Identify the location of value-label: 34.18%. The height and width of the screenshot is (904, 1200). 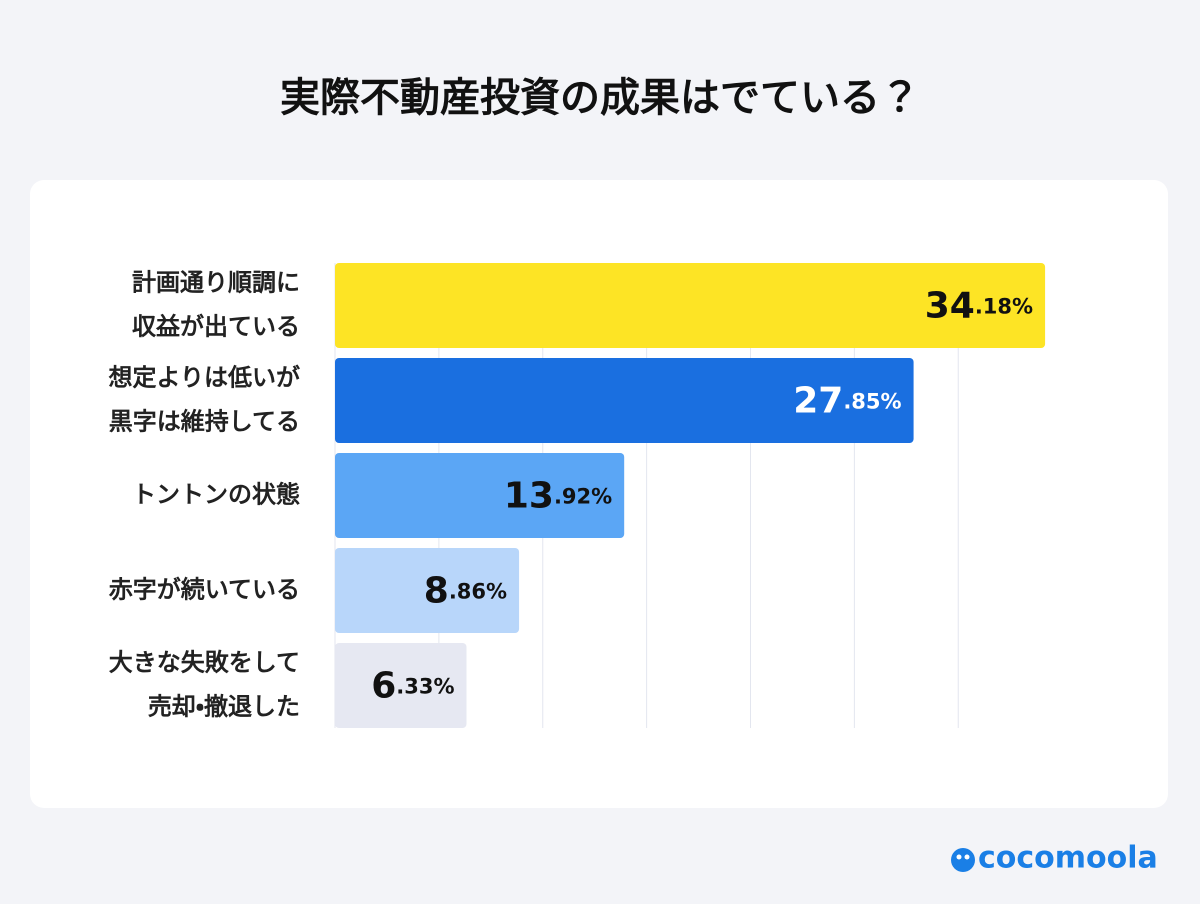
(979, 306).